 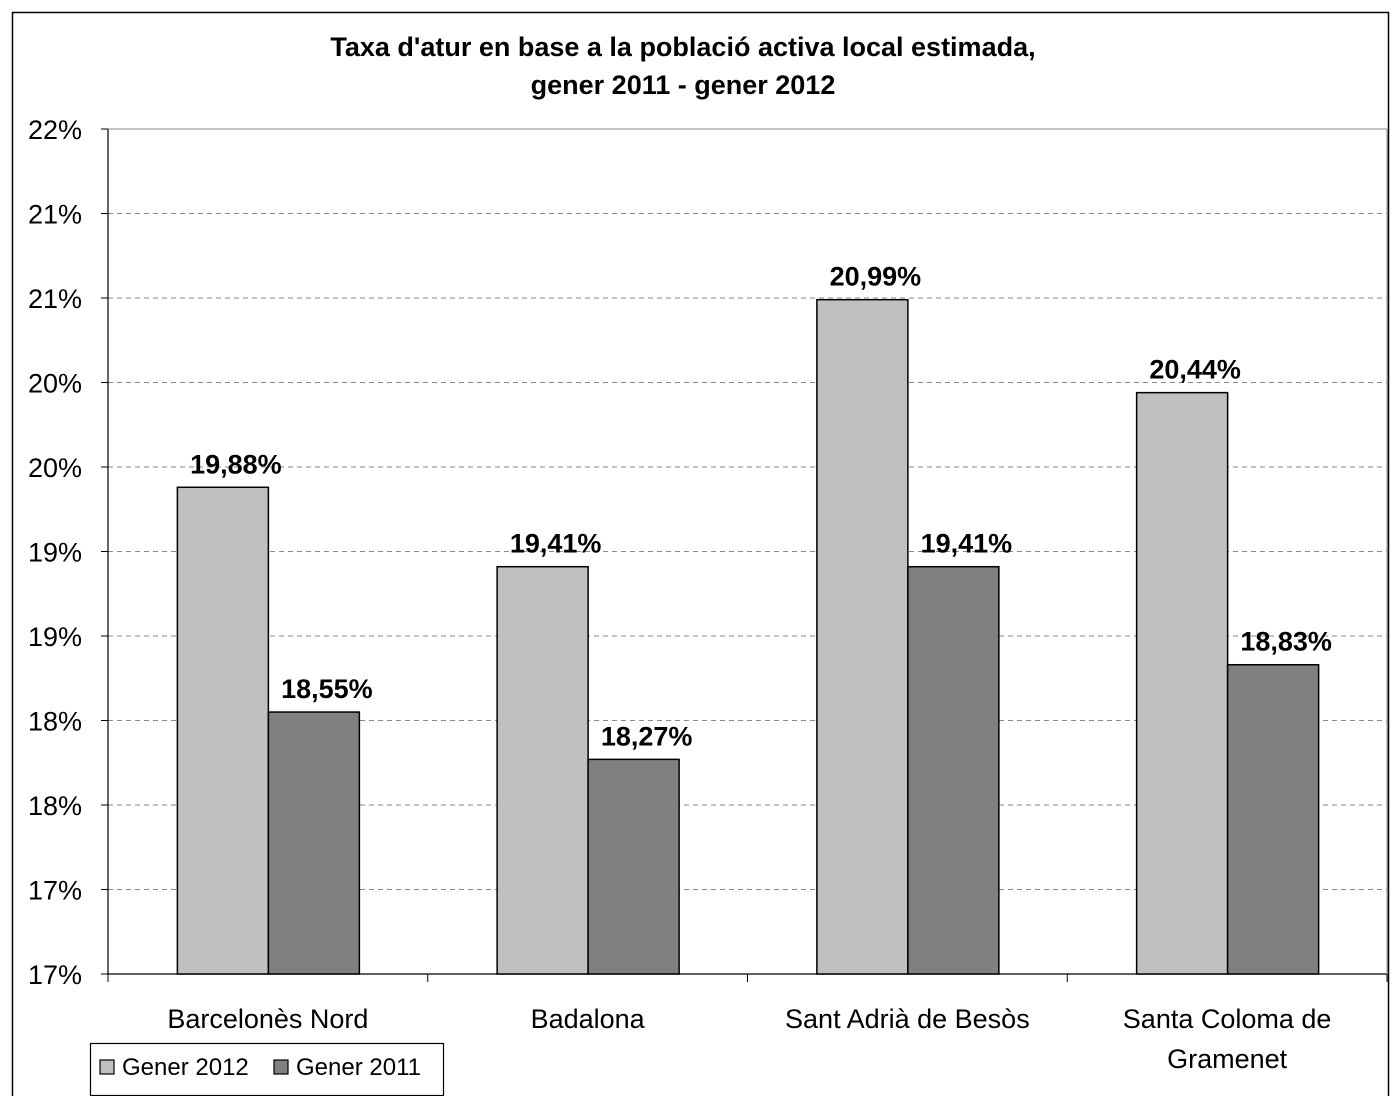 What do you see at coordinates (267, 1069) in the screenshot?
I see `legend-box` at bounding box center [267, 1069].